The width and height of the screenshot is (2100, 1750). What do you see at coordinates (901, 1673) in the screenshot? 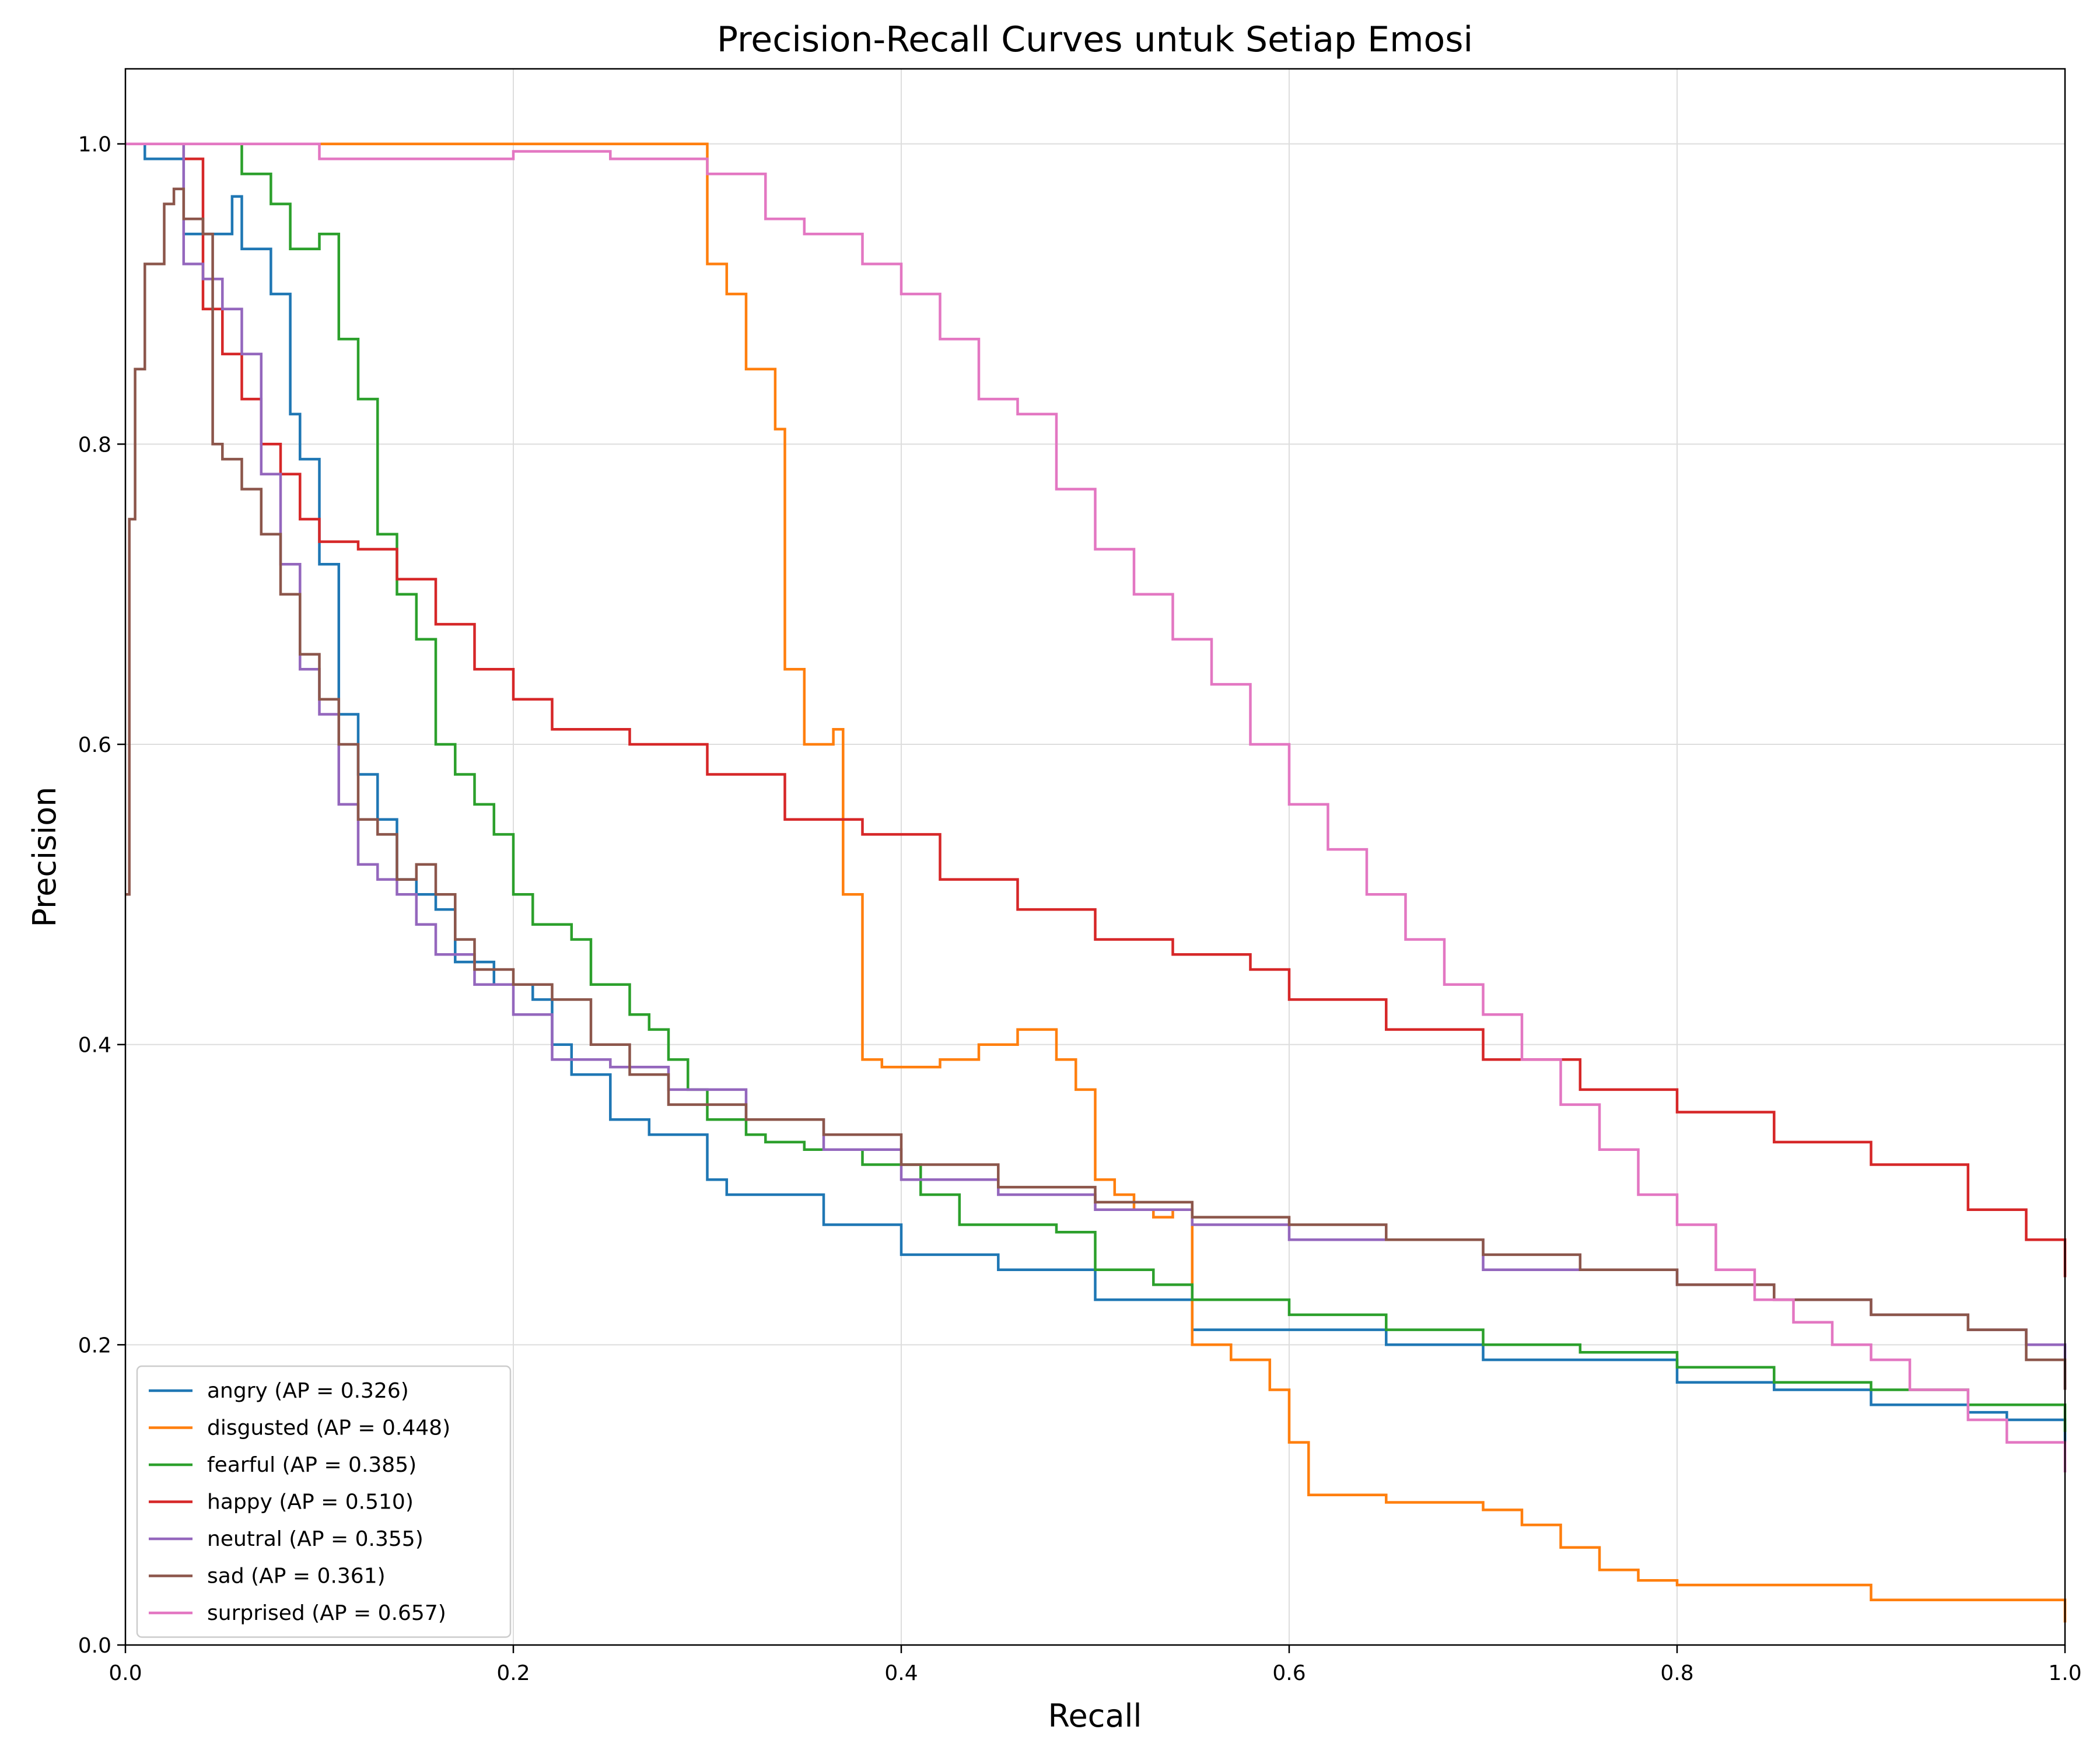
I see `x-tick-label: 0.4` at bounding box center [901, 1673].